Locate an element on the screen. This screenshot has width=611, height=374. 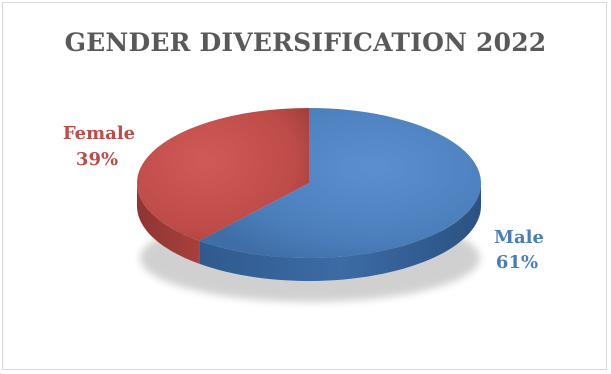
slice-percent-female: 39% is located at coordinates (97, 159).